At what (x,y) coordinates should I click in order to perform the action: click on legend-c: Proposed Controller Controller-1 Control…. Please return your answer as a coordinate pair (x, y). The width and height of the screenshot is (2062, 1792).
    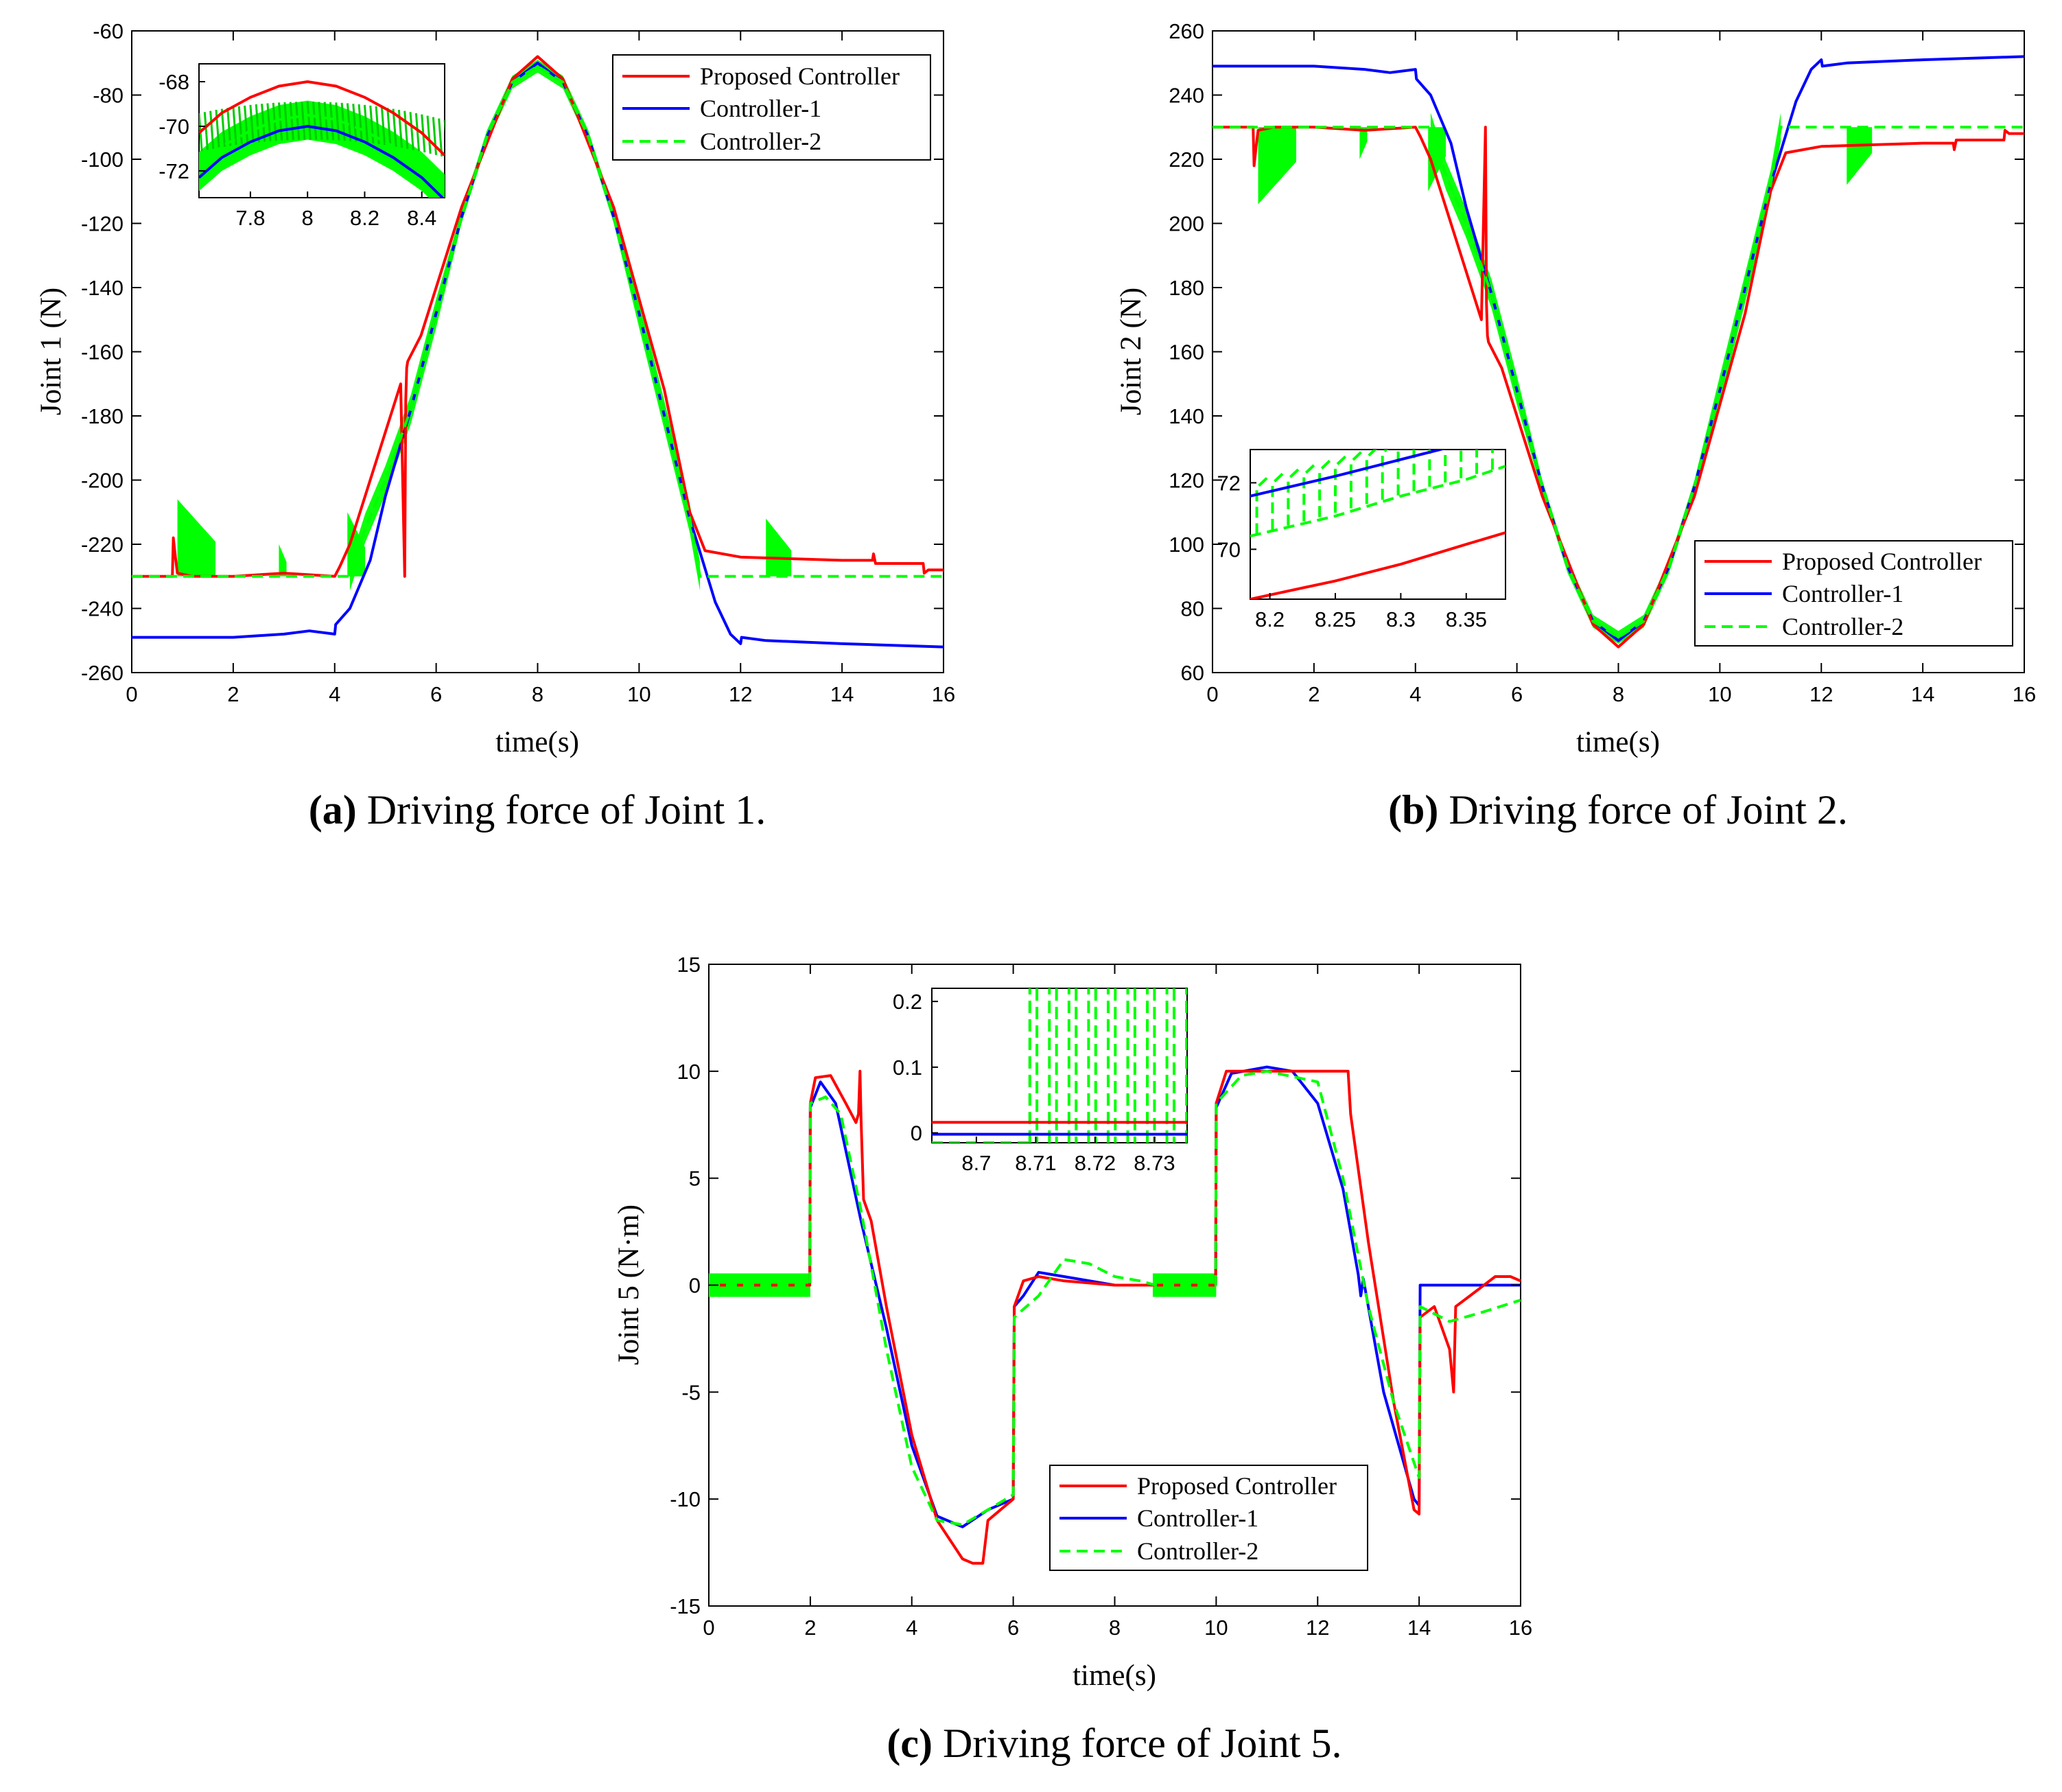
    Looking at the image, I should click on (1208, 1518).